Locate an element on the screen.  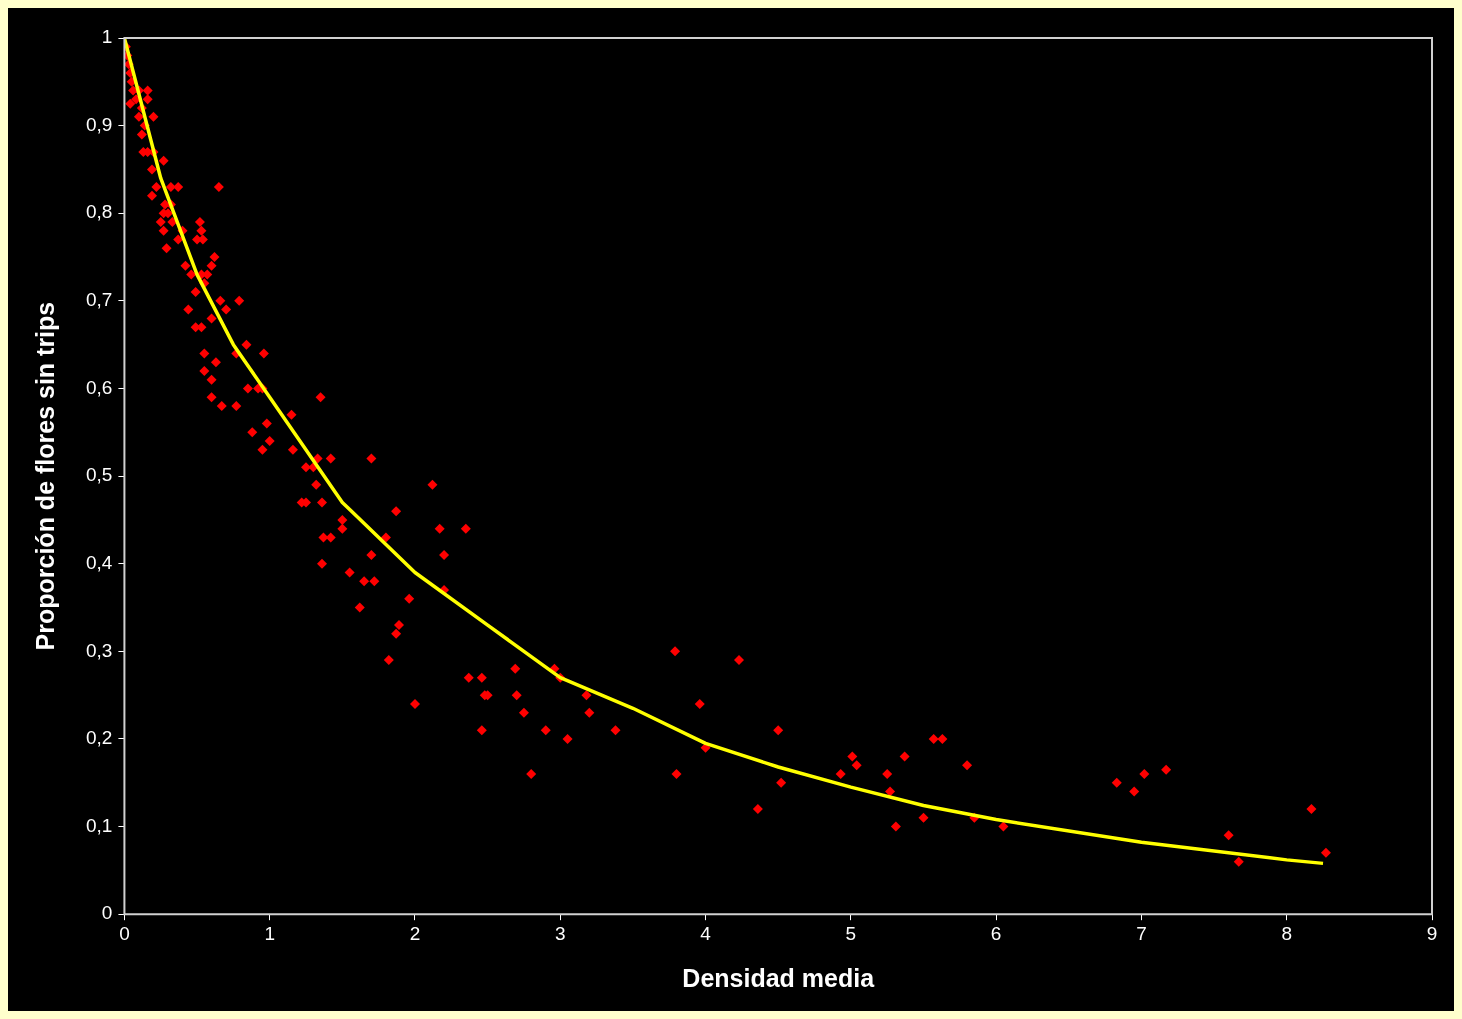
x-tick-label: 5 is located at coordinates (851, 933).